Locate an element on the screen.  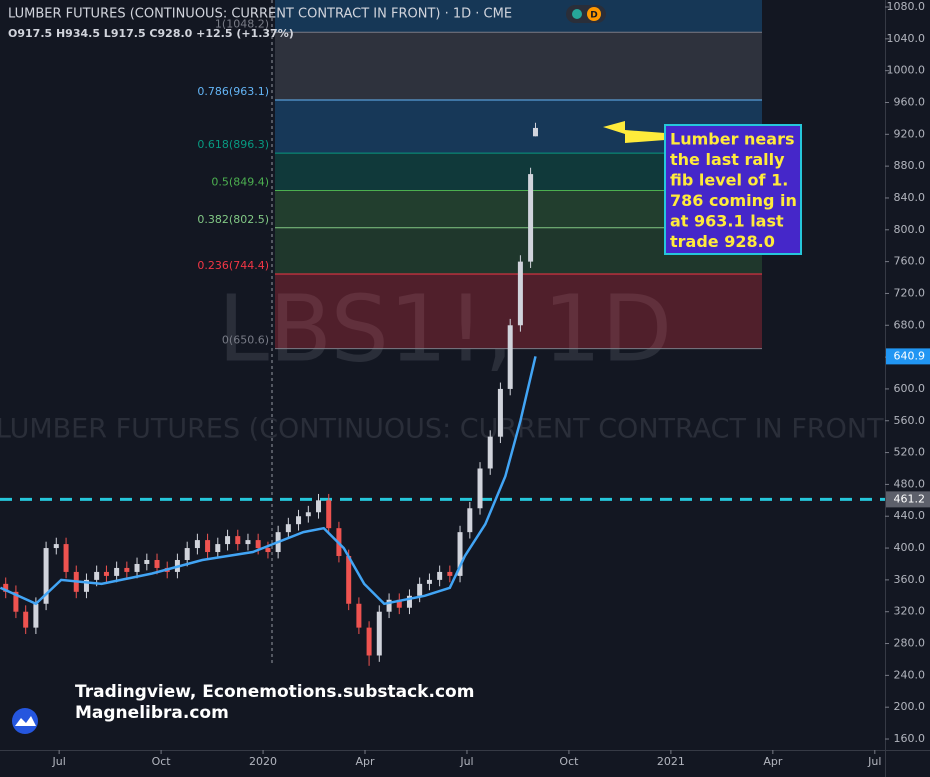
y-tick-label: 840.0 is located at coordinates (910, 197).